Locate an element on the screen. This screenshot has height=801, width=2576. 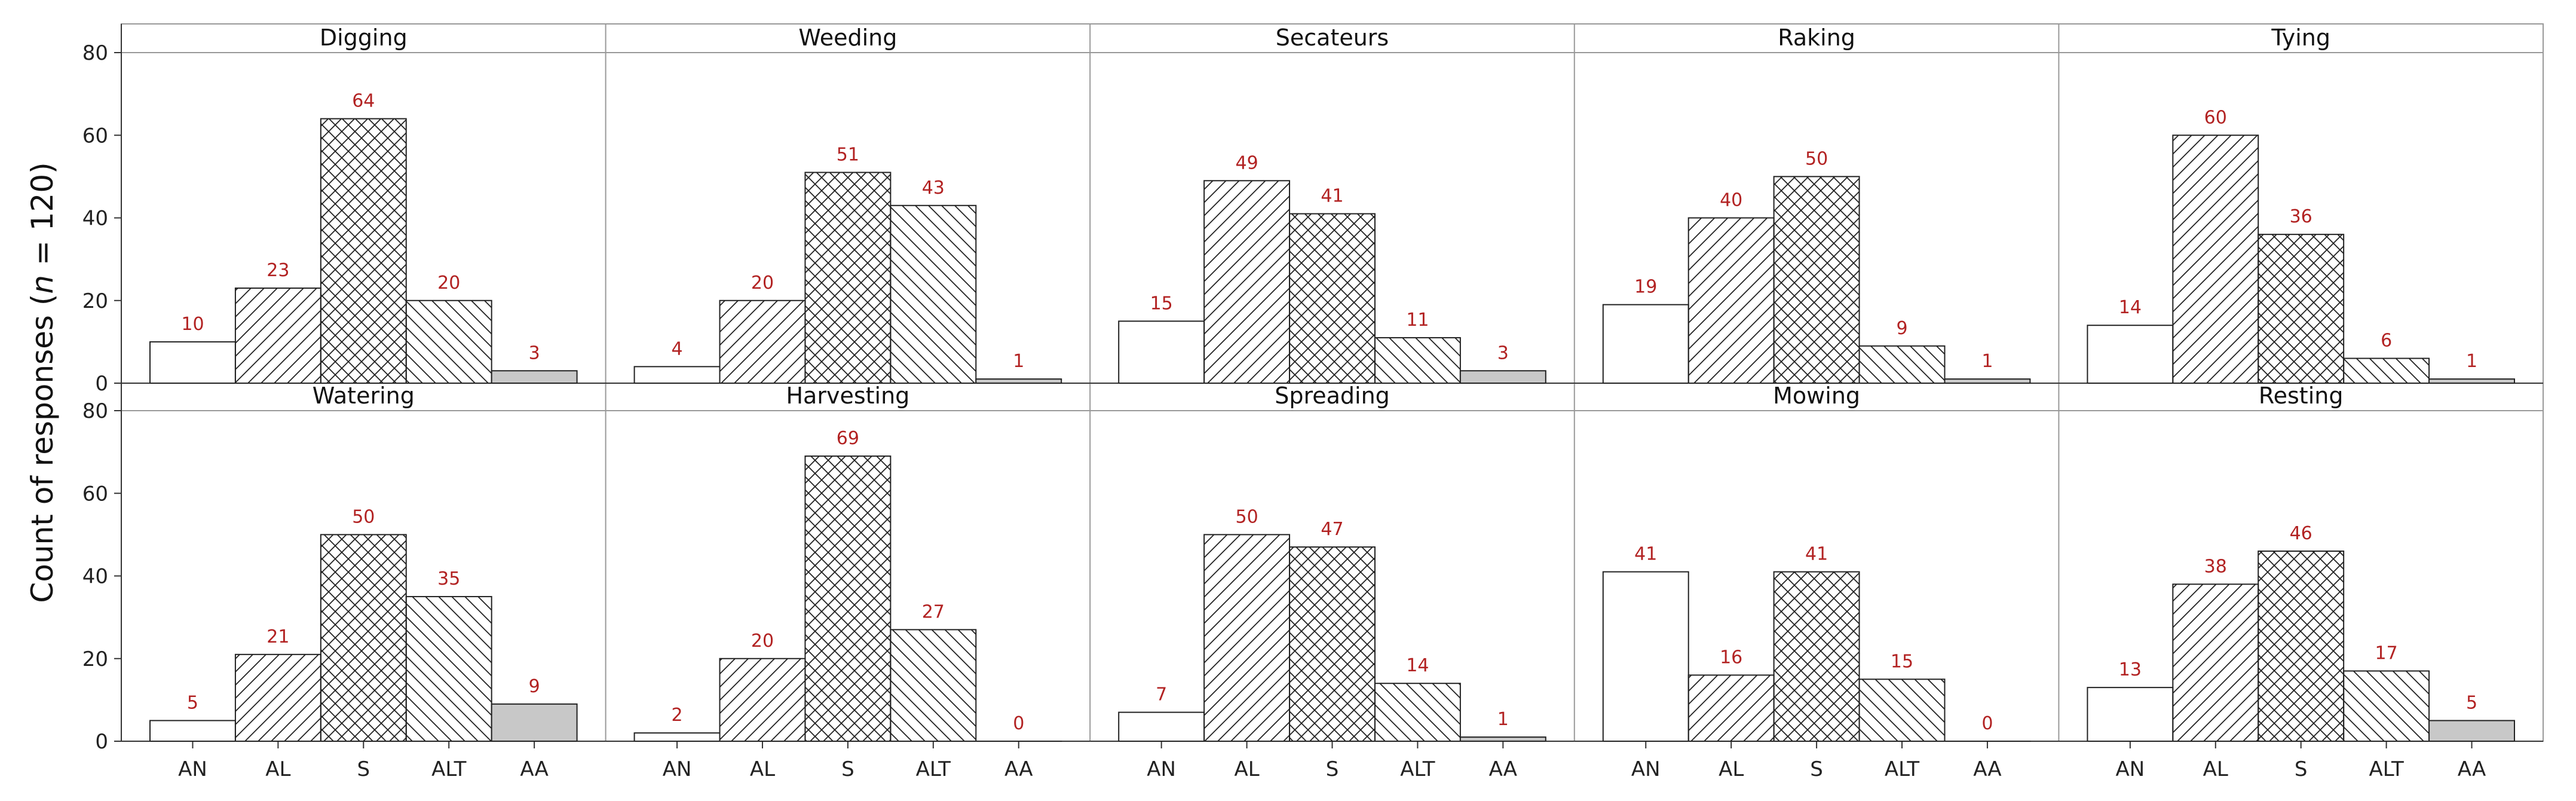
panel-title: Secateurs is located at coordinates (1333, 38).